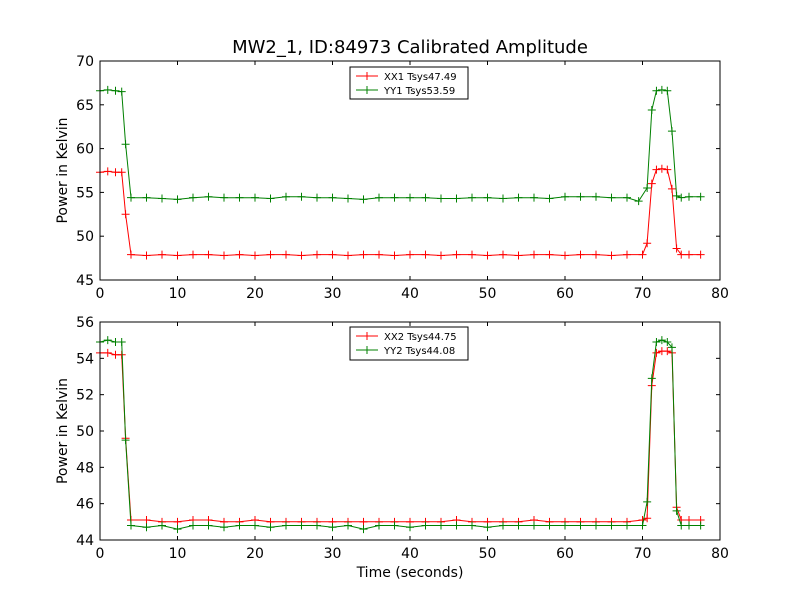 Image resolution: width=800 pixels, height=600 pixels. I want to click on figure-title: MW2_1, ID:84973 Calibrated Amplitude, so click(410, 47).